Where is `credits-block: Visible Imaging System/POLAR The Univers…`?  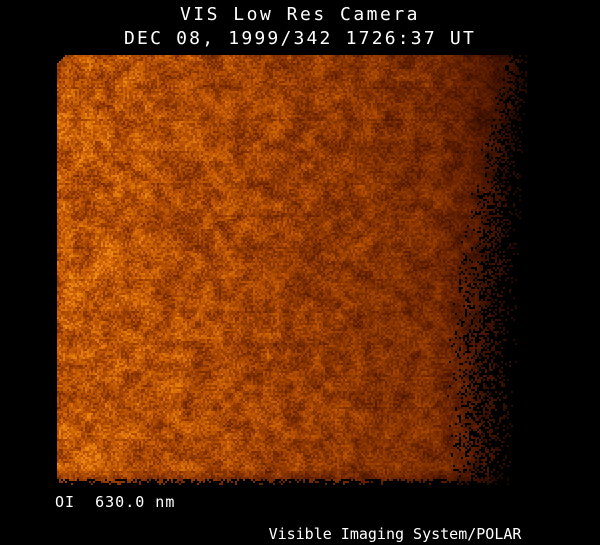
credits-block: Visible Imaging System/POLAR The Univers… is located at coordinates (395, 518).